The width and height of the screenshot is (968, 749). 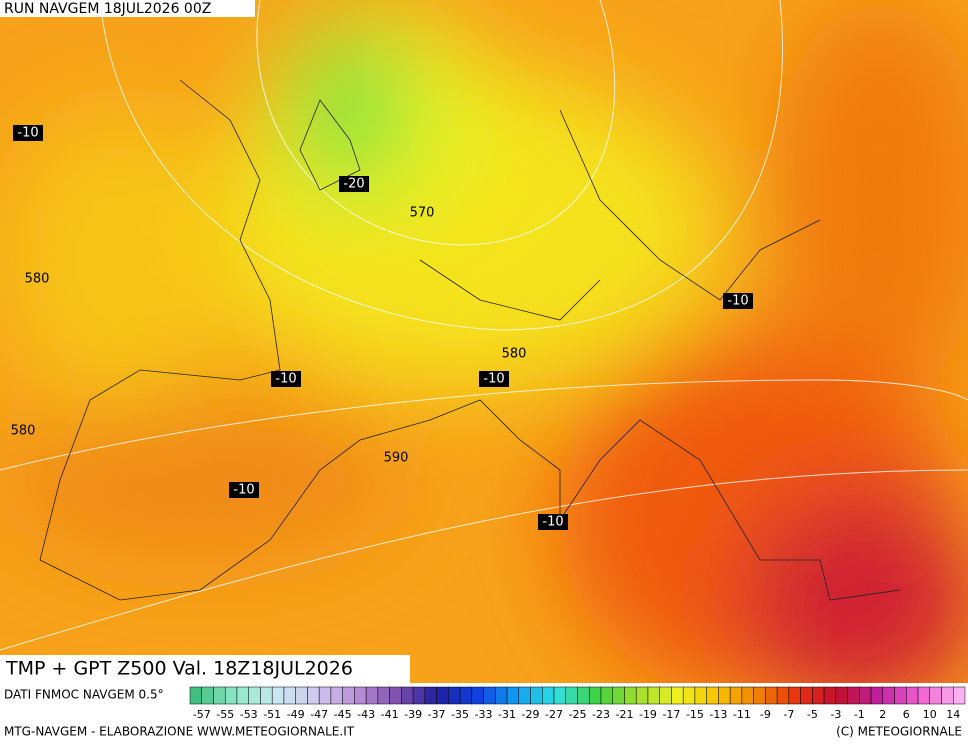 I want to click on colorbar-label: -51, so click(x=272, y=714).